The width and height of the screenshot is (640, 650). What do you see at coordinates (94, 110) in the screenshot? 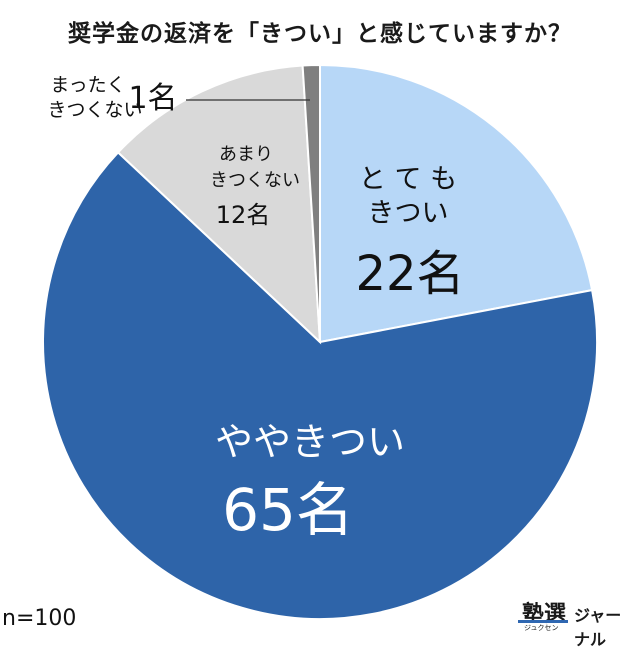
I see `slice-label-3-line-1: きつくない` at bounding box center [94, 110].